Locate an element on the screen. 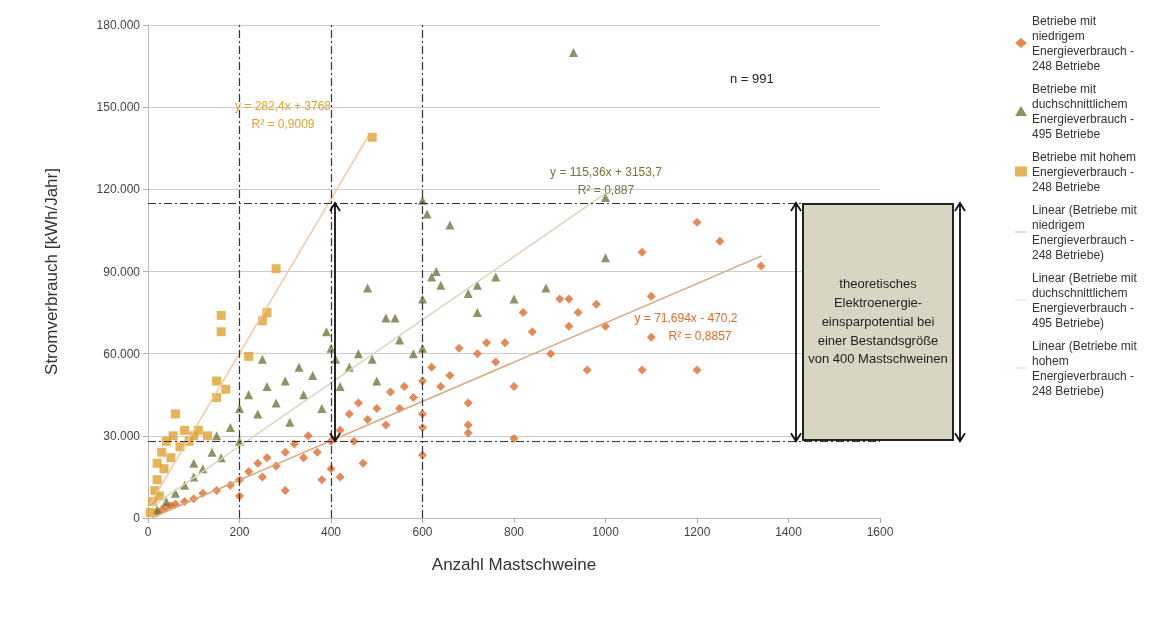 The width and height of the screenshot is (1157, 643). x-tick-label: 0 is located at coordinates (148, 532).